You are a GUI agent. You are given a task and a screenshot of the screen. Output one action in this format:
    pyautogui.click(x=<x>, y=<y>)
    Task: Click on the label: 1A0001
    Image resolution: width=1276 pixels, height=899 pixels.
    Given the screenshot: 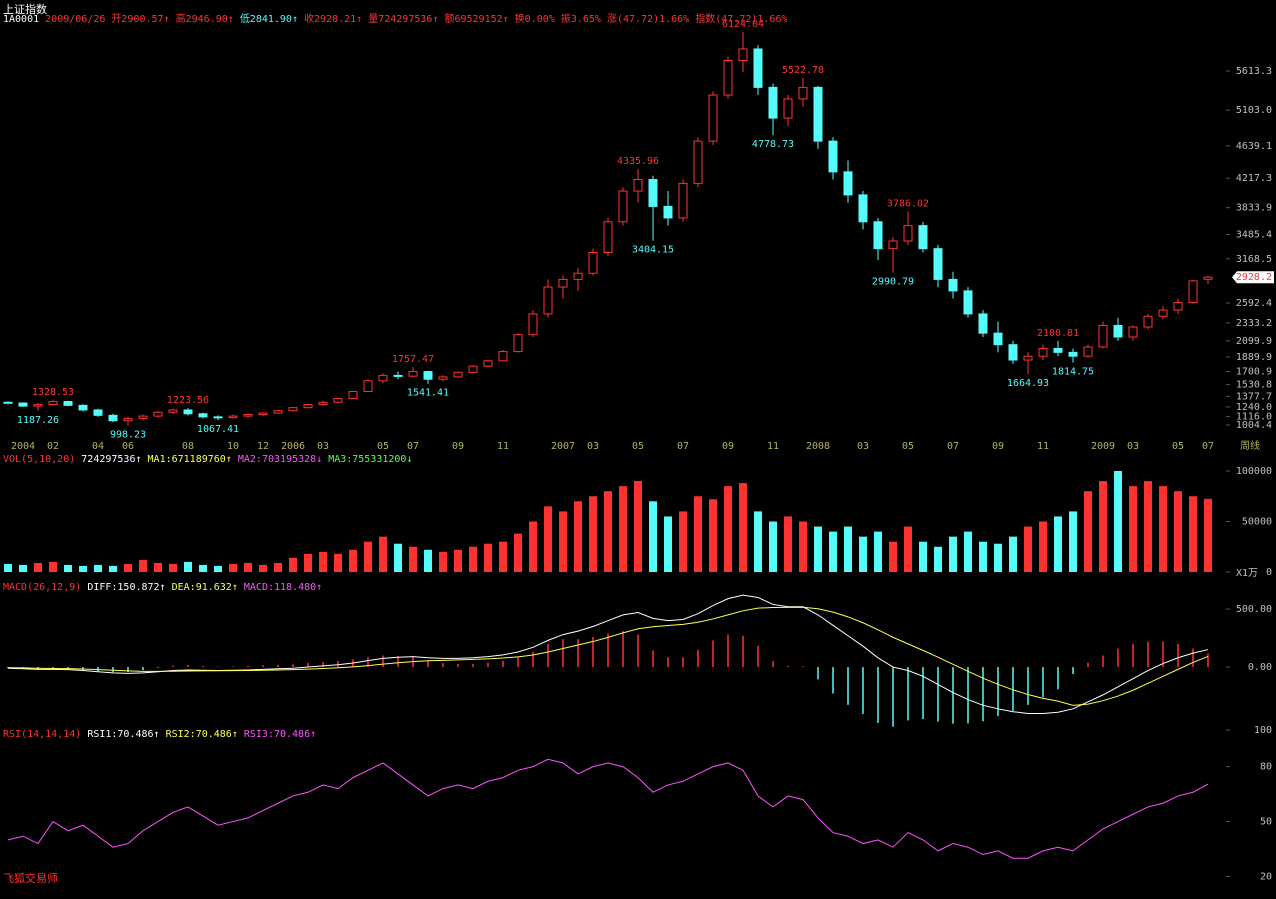 What is the action you would take?
    pyautogui.click(x=21, y=19)
    